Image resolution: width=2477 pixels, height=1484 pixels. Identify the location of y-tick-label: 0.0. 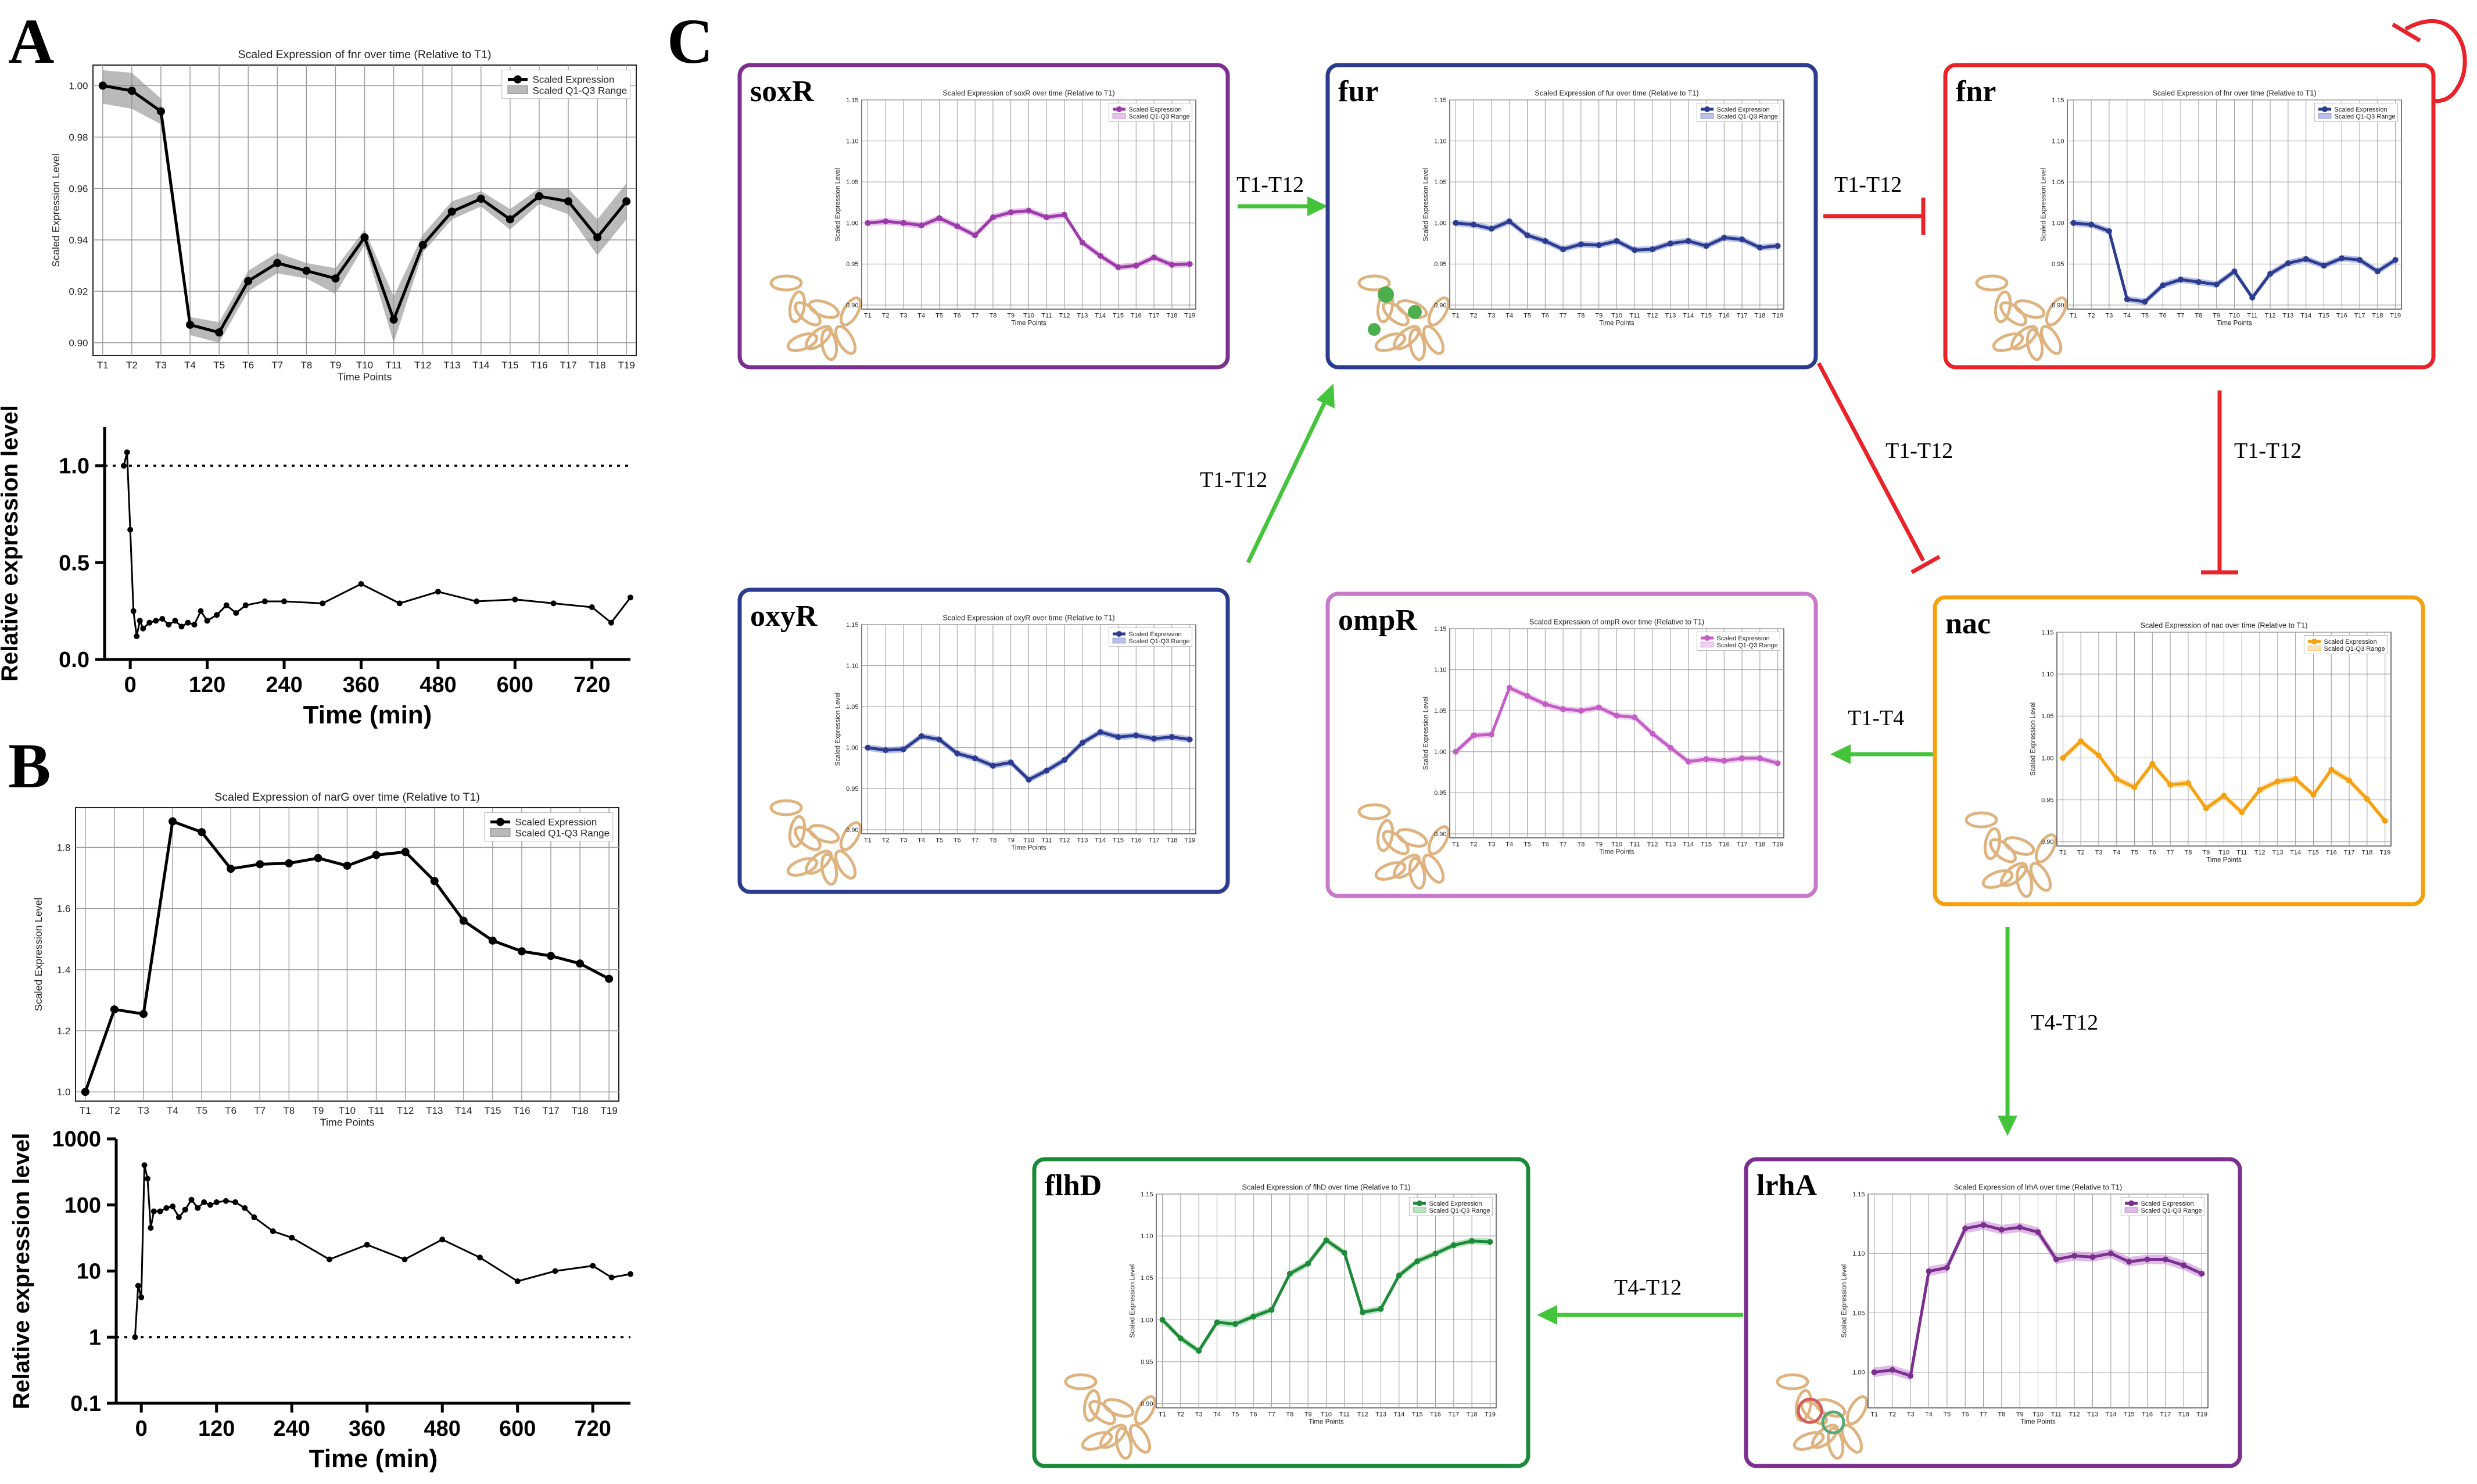
(74, 660).